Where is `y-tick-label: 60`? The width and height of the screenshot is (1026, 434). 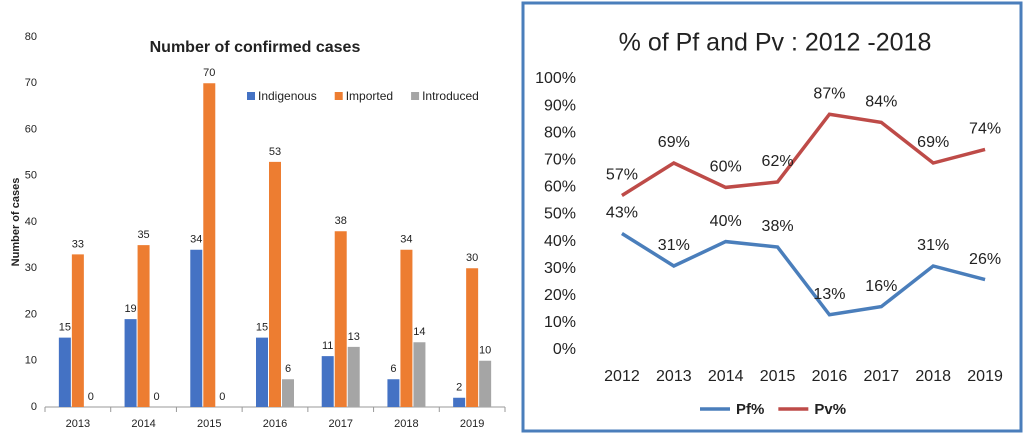 y-tick-label: 60 is located at coordinates (31, 129).